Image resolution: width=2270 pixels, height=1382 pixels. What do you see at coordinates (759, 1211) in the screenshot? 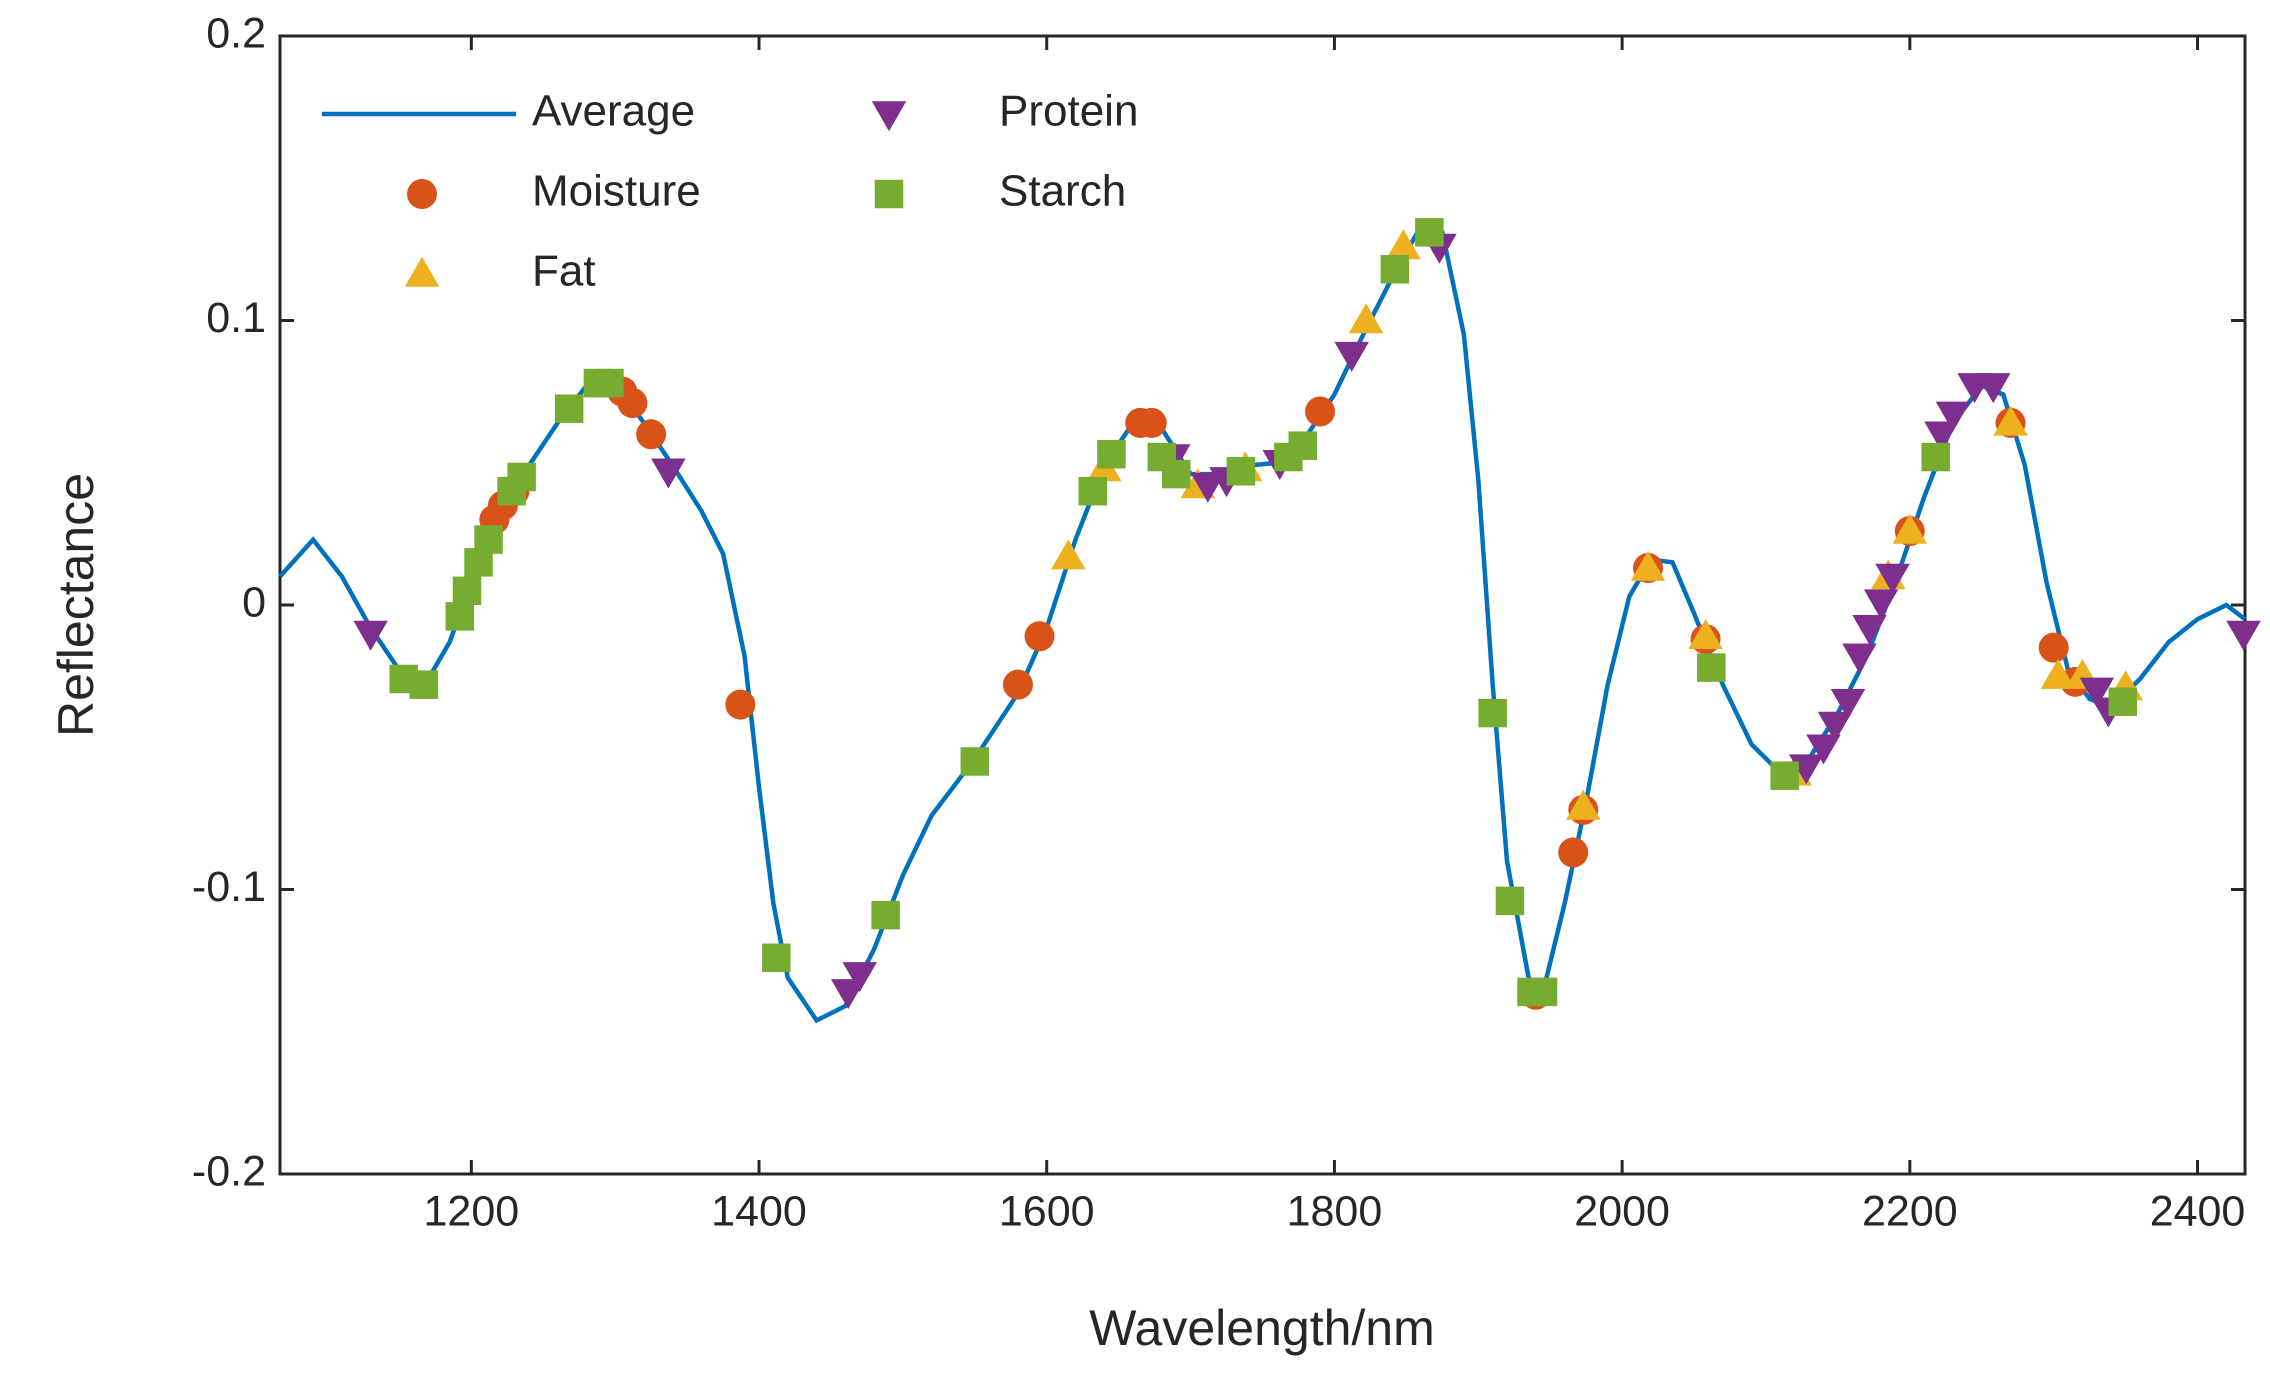
I see `x-tick-label: 1400` at bounding box center [759, 1211].